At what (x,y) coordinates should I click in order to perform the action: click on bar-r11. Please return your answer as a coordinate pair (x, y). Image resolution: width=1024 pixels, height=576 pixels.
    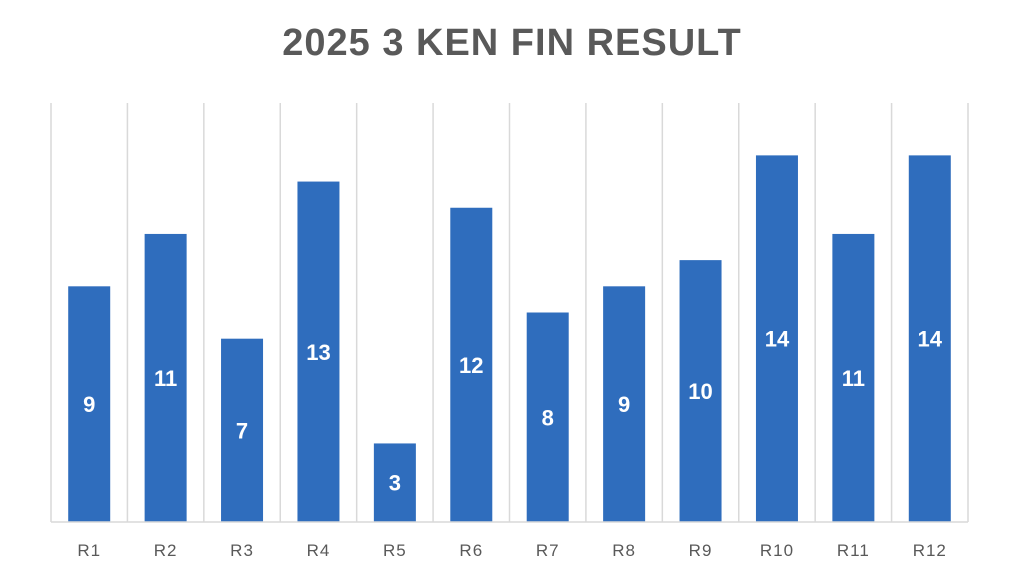
    Looking at the image, I should click on (853, 377).